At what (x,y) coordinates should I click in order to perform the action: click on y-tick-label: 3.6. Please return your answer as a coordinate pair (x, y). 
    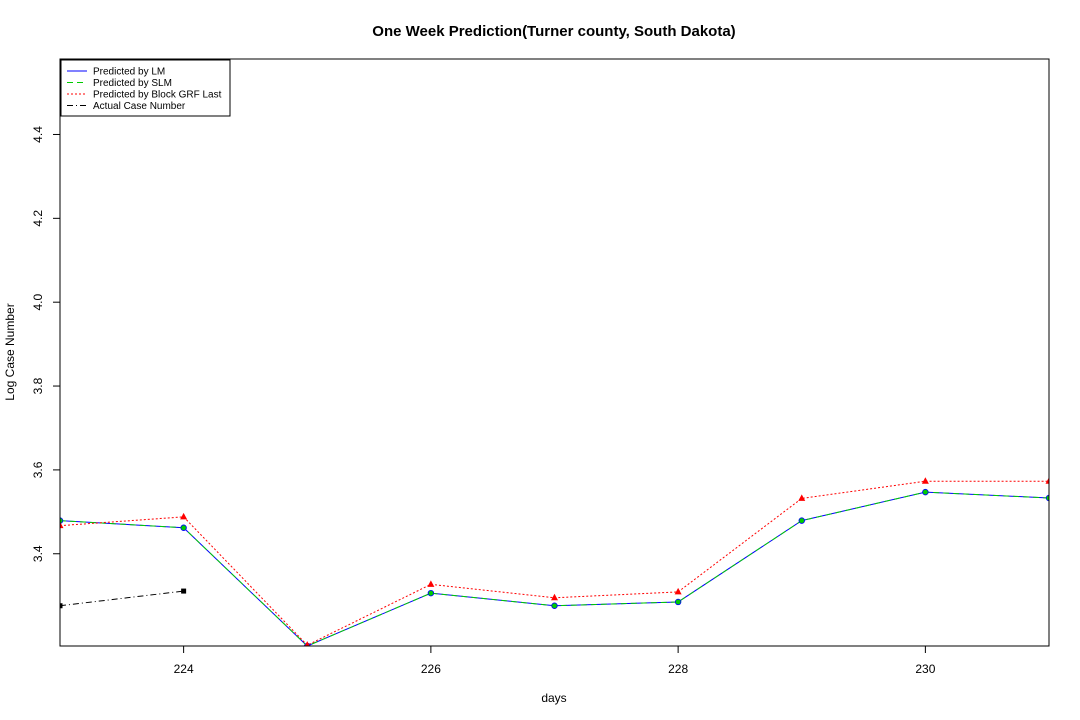
    Looking at the image, I should click on (38, 469).